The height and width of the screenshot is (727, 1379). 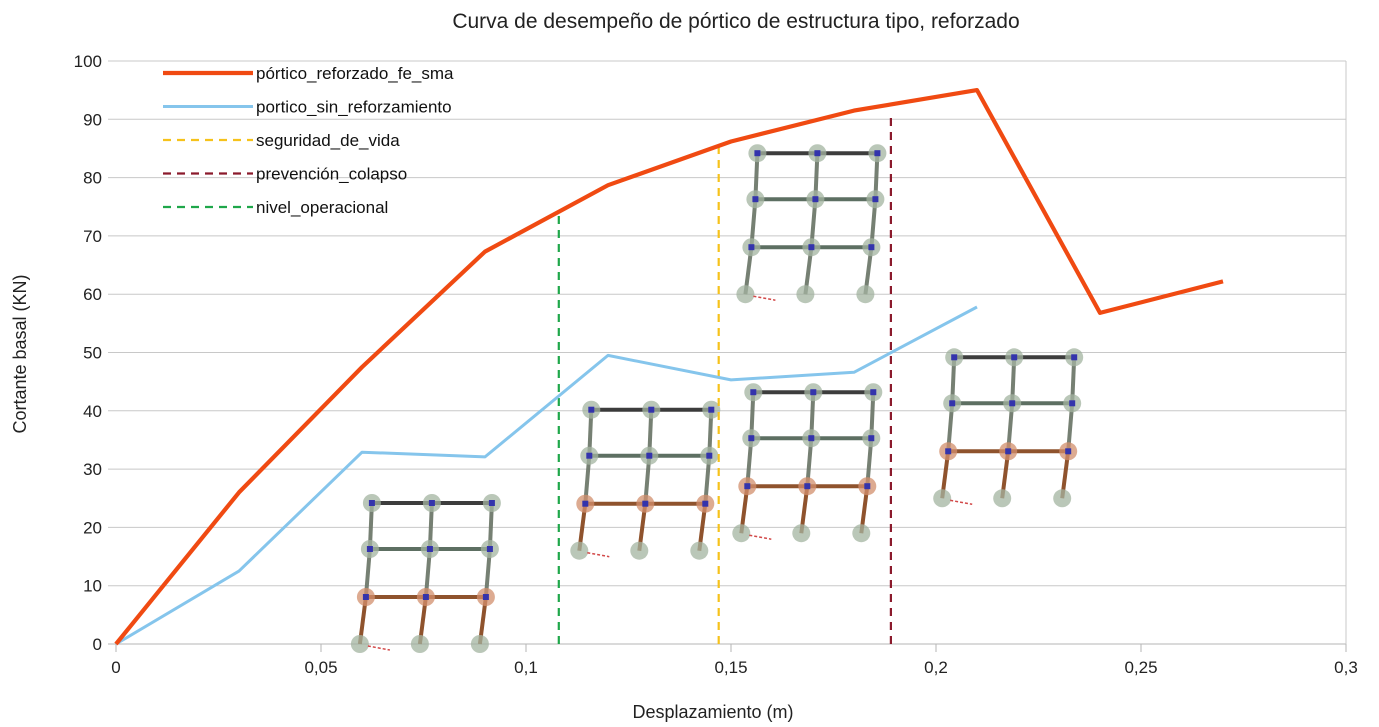 What do you see at coordinates (92, 353) in the screenshot?
I see `y-tick-label: 50` at bounding box center [92, 353].